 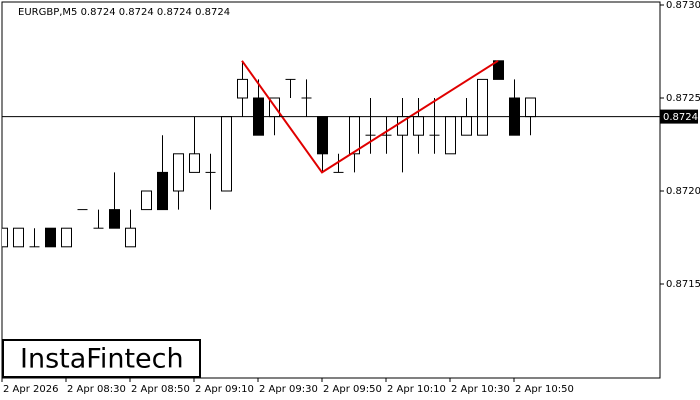 What do you see at coordinates (352, 389) in the screenshot?
I see `x-tick-label: 2 Apr 09:50` at bounding box center [352, 389].